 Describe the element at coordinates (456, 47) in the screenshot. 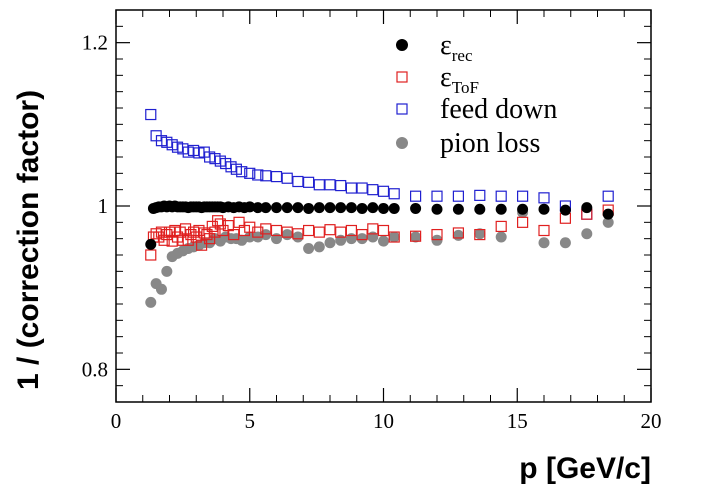

I see `legend-label: εrec` at that location.